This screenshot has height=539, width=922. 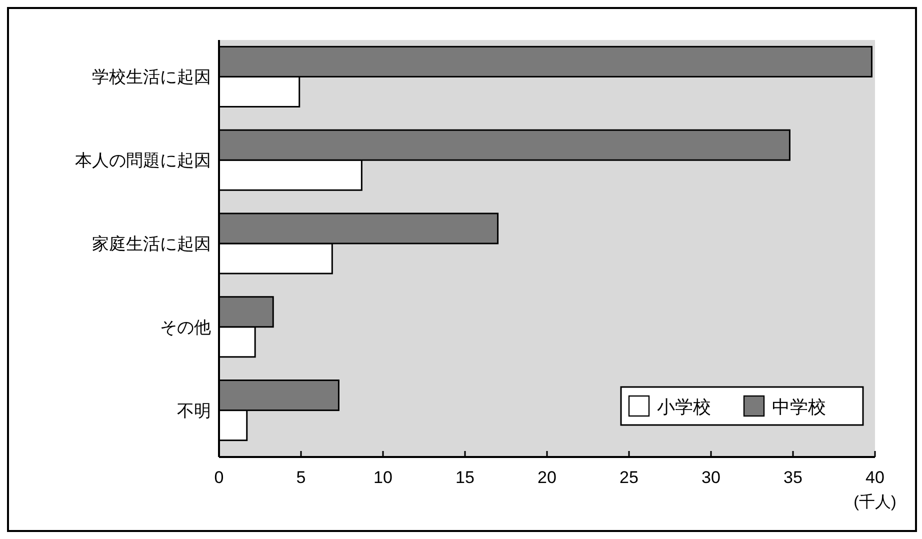 I want to click on y-tick-label: 家庭生活に起因, so click(x=151, y=244).